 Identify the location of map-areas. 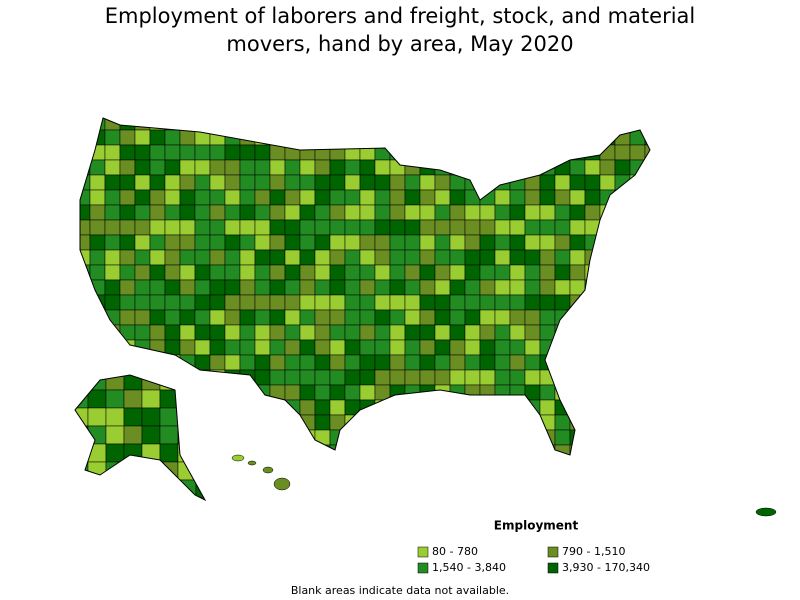
(140, 437).